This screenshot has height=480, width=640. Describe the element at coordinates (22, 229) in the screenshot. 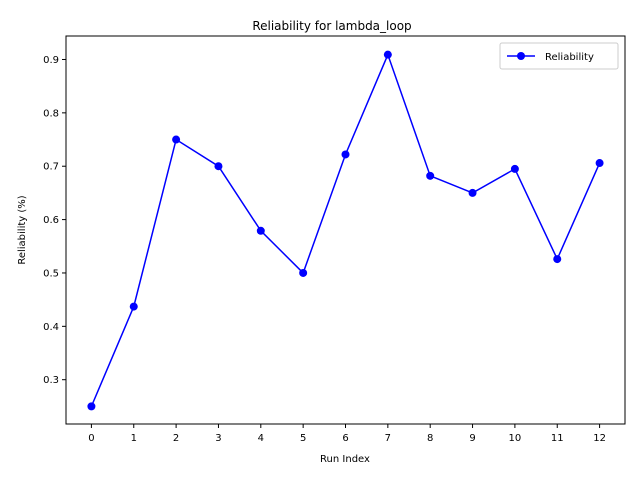

I see `y-axis-label: Reliability (%)` at that location.